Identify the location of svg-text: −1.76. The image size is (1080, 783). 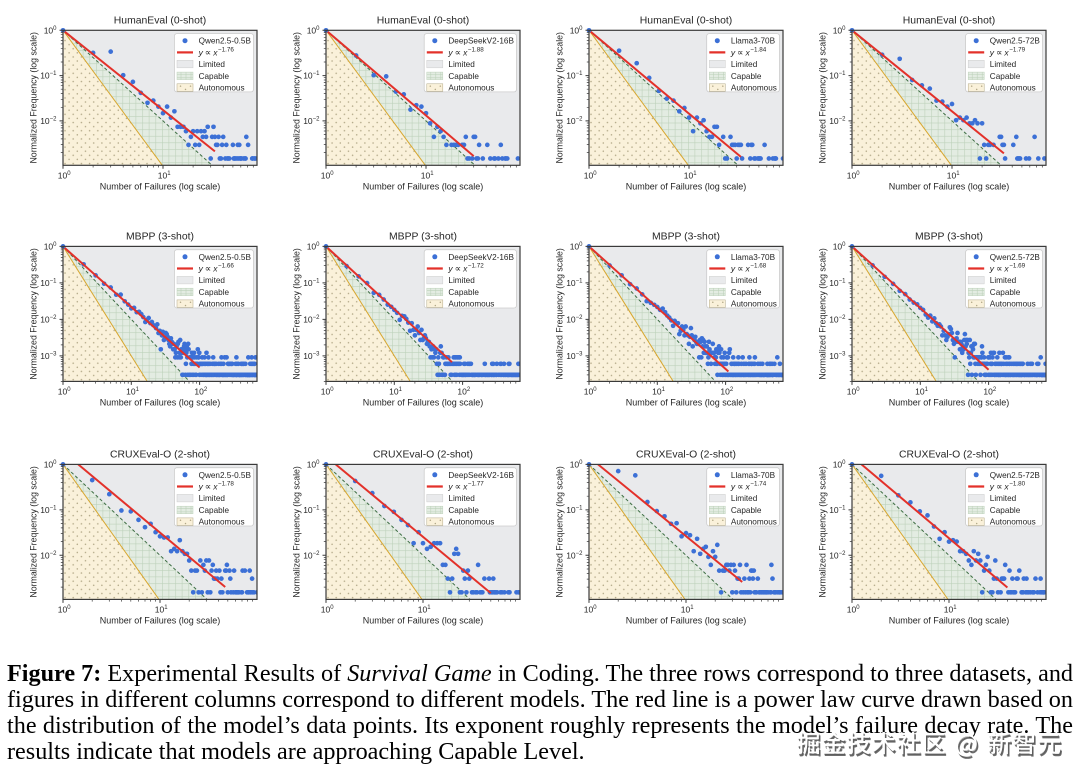
(226, 50).